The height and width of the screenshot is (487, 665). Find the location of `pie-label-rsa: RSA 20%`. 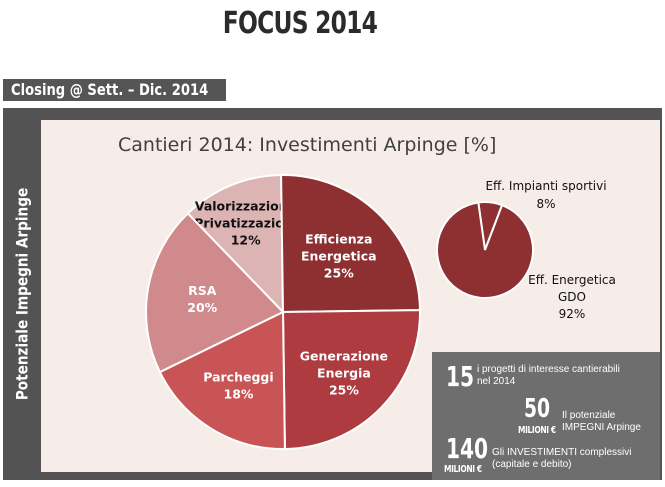

pie-label-rsa: RSA 20% is located at coordinates (202, 299).